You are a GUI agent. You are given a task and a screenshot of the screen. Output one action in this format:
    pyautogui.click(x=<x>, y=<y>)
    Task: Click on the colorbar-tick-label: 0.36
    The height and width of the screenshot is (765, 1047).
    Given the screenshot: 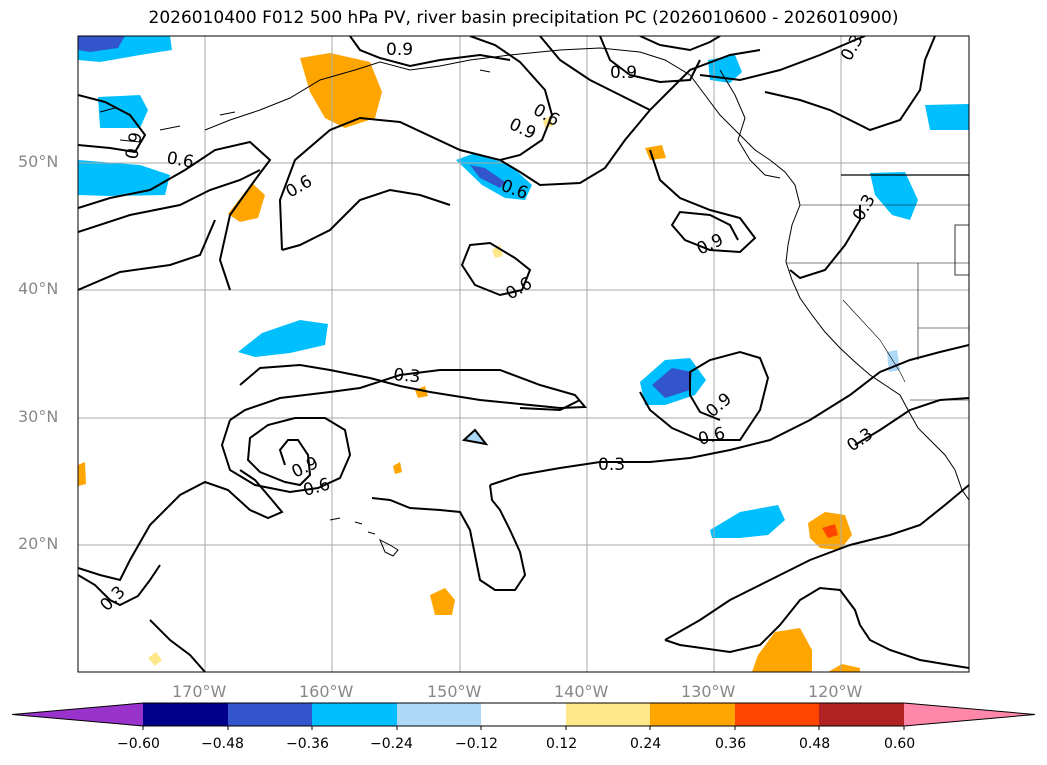 What is the action you would take?
    pyautogui.click(x=731, y=744)
    